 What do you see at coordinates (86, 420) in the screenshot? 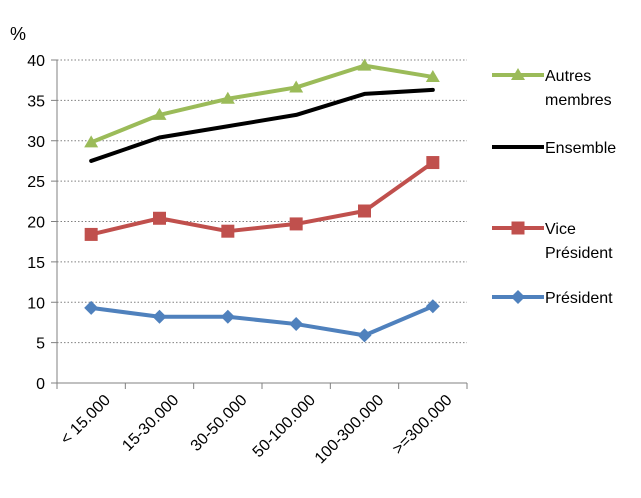
I see `x-tick-label: < 15.000` at bounding box center [86, 420].